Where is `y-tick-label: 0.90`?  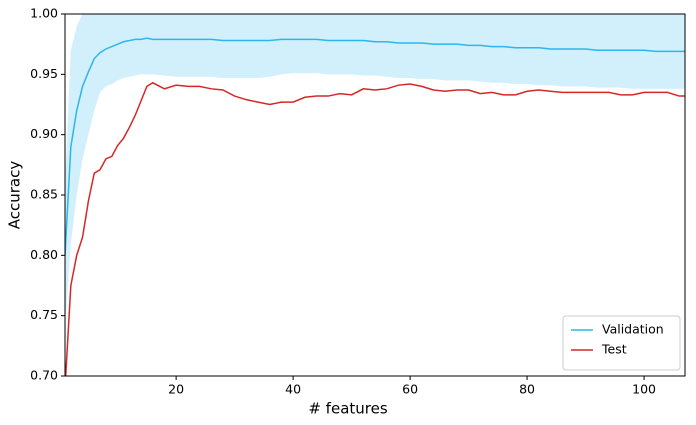 y-tick-label: 0.90 is located at coordinates (44, 133).